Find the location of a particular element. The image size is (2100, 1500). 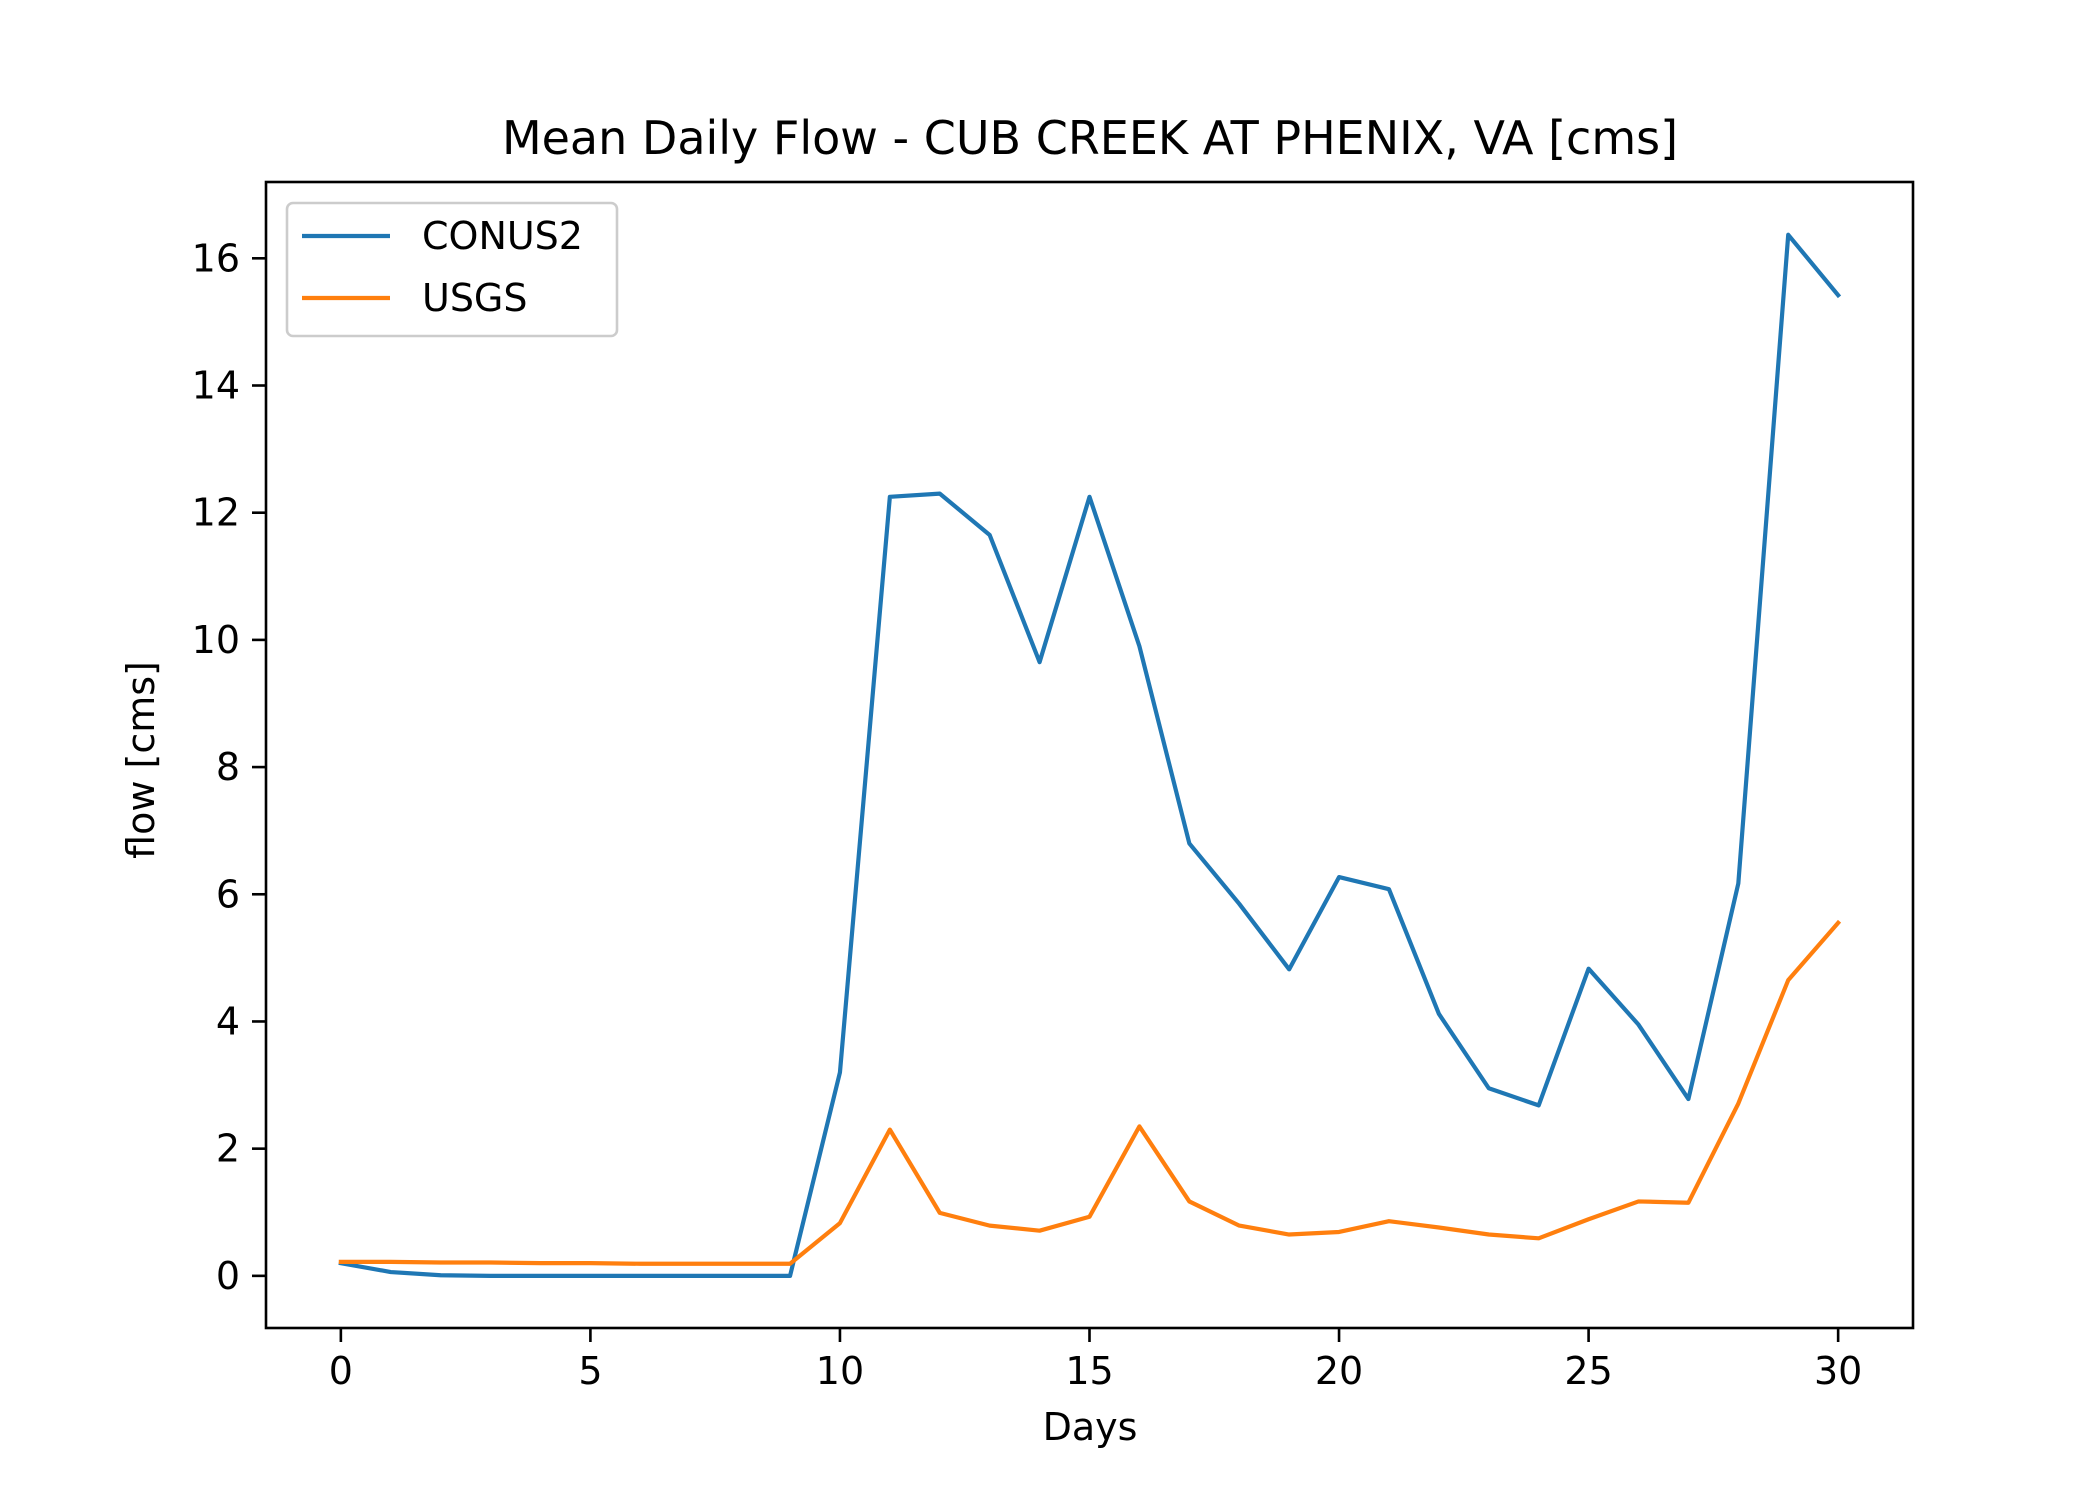

x-tick-label: 30 is located at coordinates (1838, 1371).